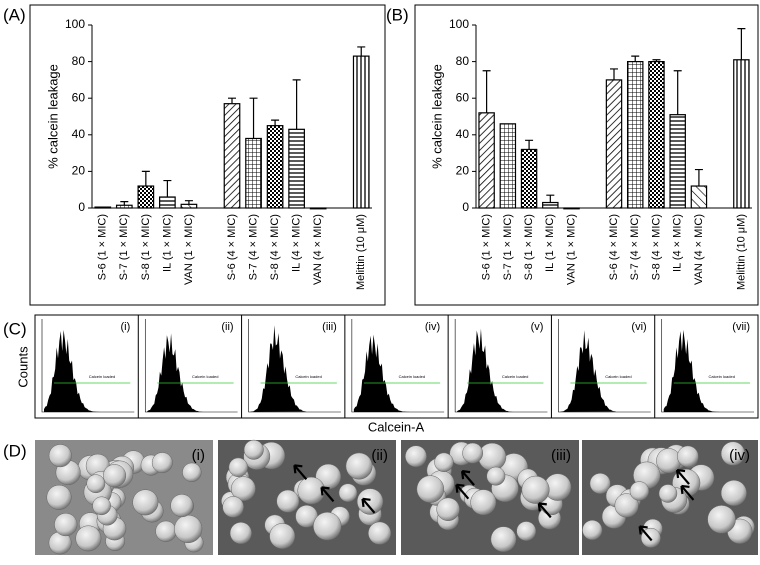 This screenshot has width=760, height=565. I want to click on y-tick-label: 20, so click(79, 171).